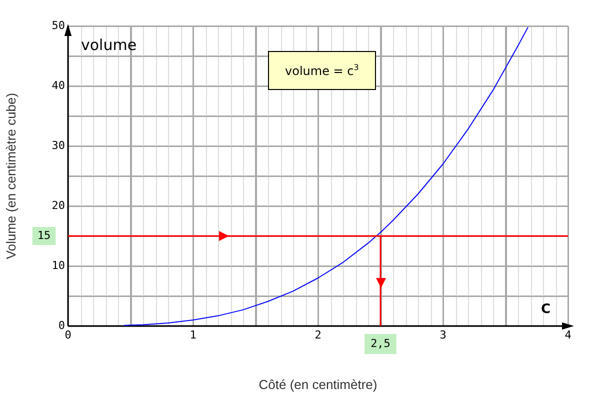 The image size is (595, 397). Describe the element at coordinates (380, 343) in the screenshot. I see `ref-line-label: 2,5` at that location.